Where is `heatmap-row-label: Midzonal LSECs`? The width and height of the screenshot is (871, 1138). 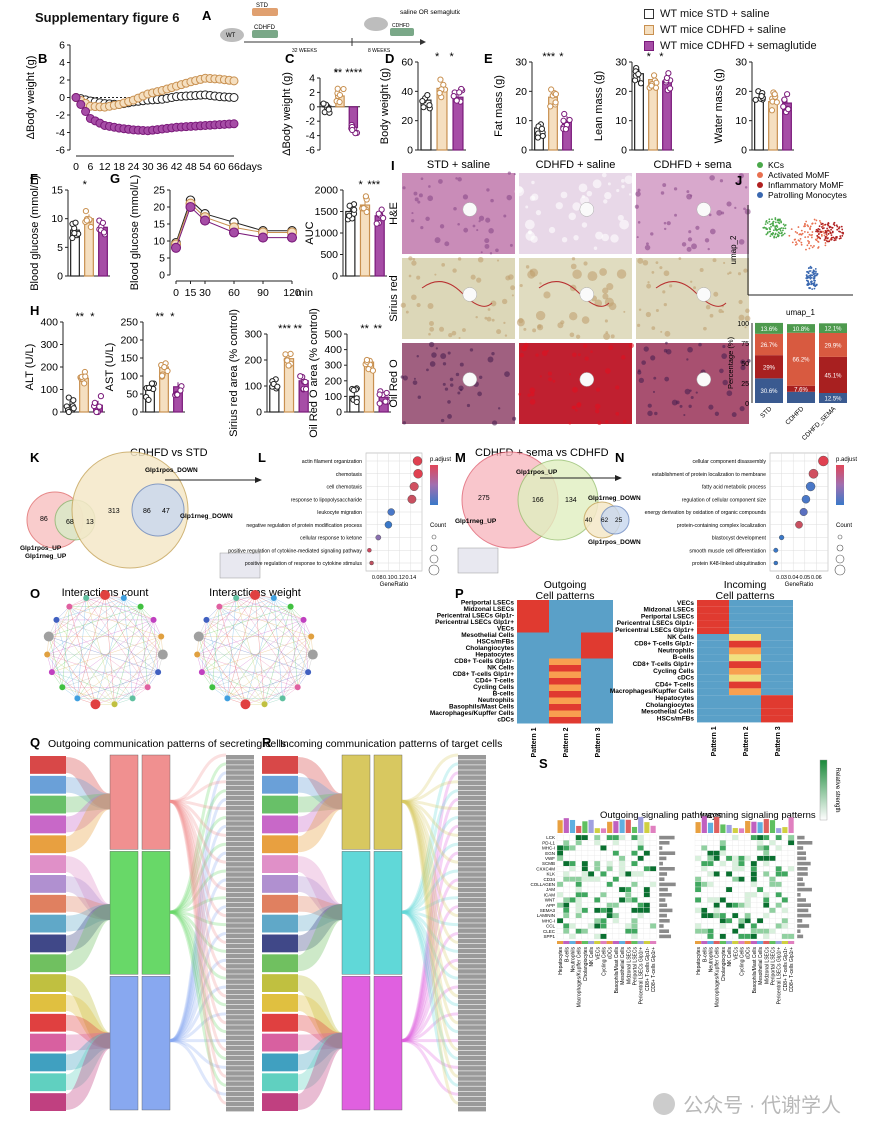
heatmap-row-label: Midzonal LSECs is located at coordinates (488, 609).